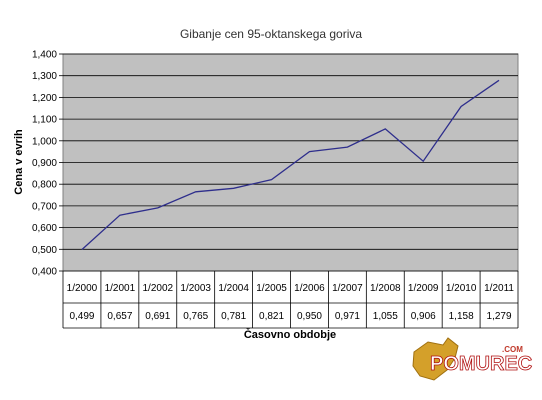 This screenshot has height=400, width=542. What do you see at coordinates (423, 316) in the screenshot?
I see `value-label: 0,906` at bounding box center [423, 316].